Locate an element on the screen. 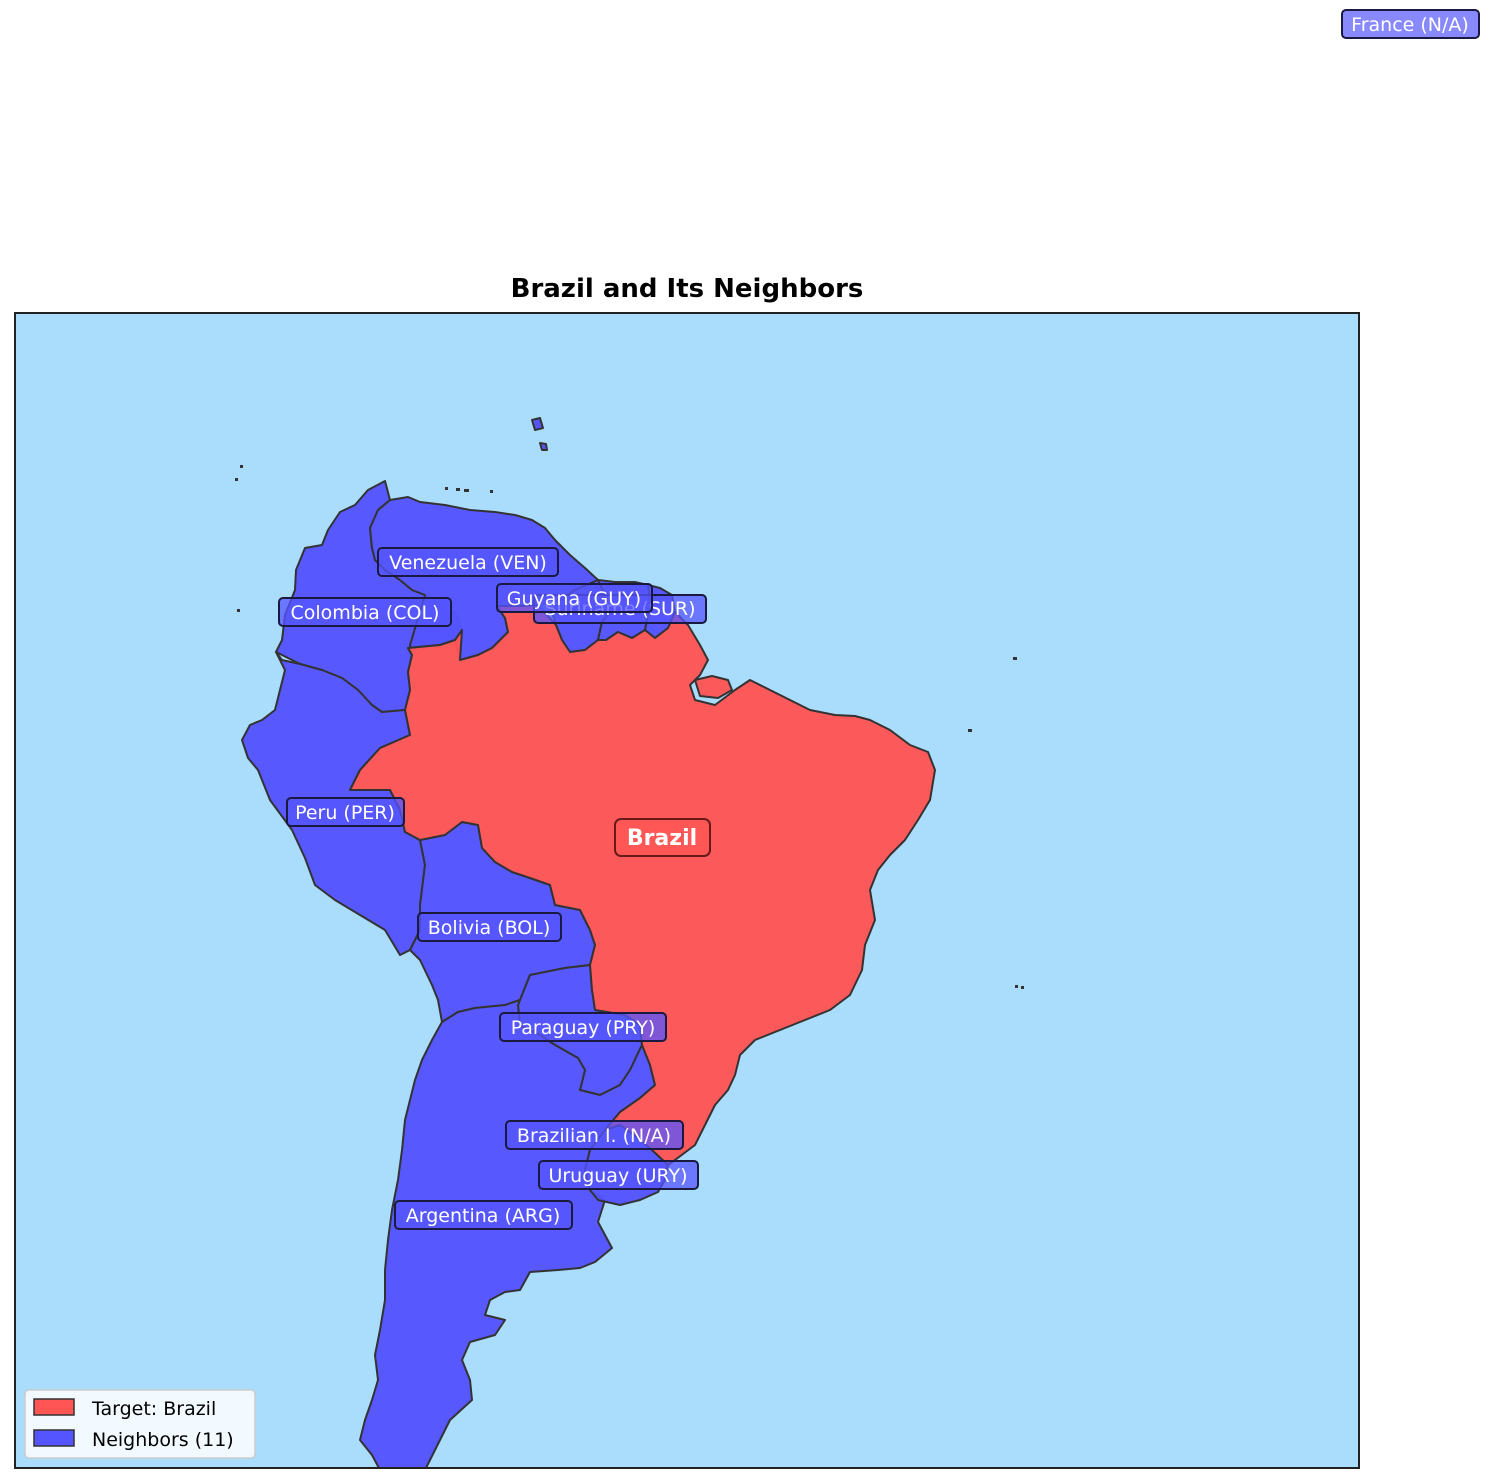 The image size is (1490, 1483). label-france: France (N/A) is located at coordinates (1410, 24).